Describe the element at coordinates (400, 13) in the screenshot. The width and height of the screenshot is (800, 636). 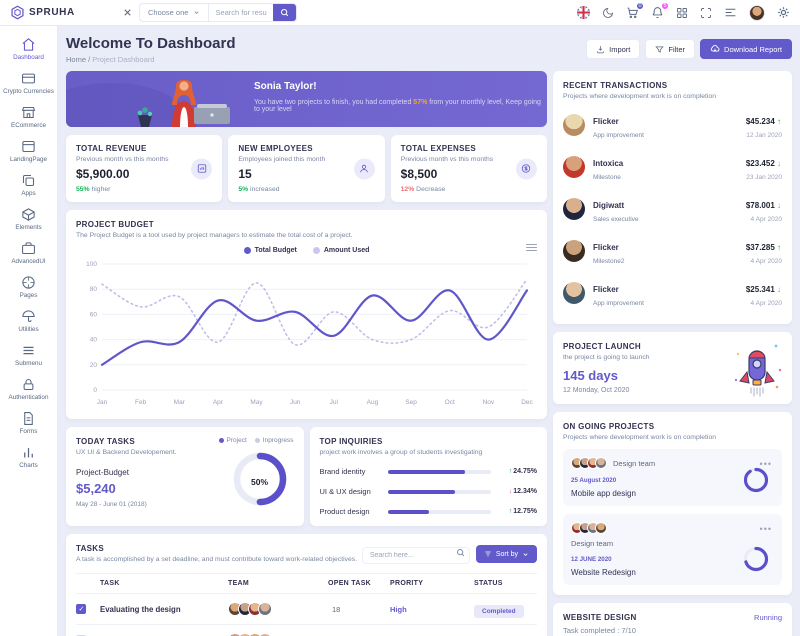
I see `top-header: SPRUHA Choose one 0 5` at that location.